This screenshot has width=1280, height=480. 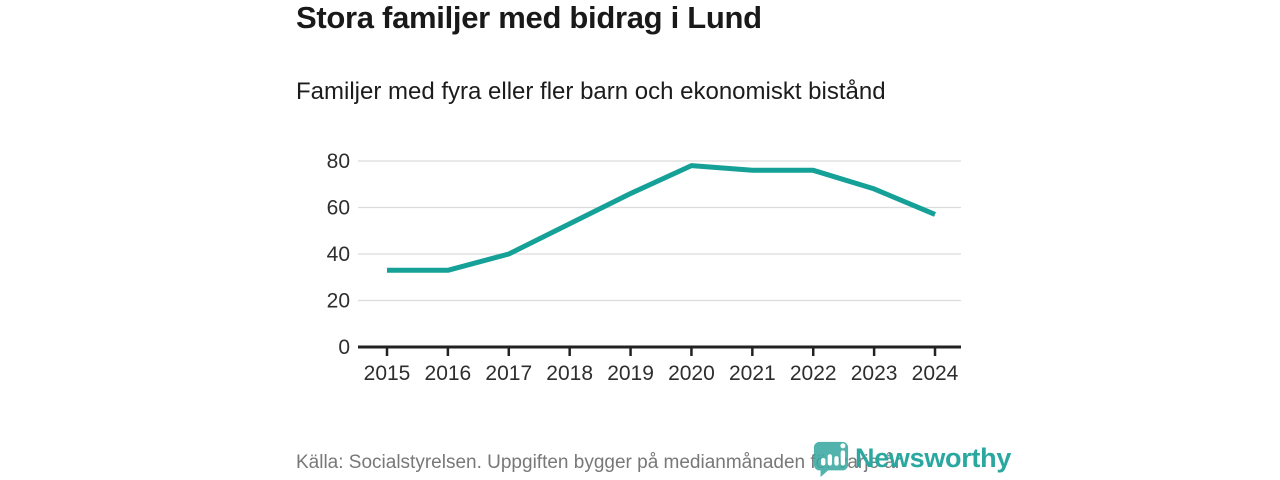 What do you see at coordinates (338, 254) in the screenshot?
I see `y-axis-tick-label: 40` at bounding box center [338, 254].